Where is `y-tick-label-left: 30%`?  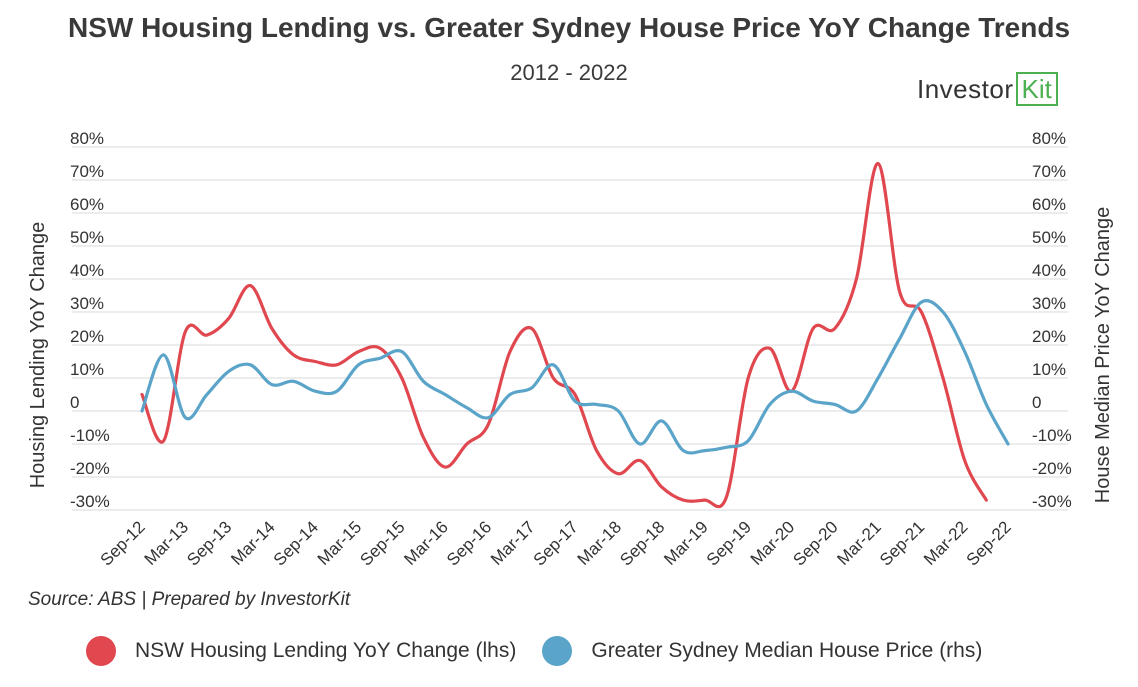 y-tick-label-left: 30% is located at coordinates (87, 303).